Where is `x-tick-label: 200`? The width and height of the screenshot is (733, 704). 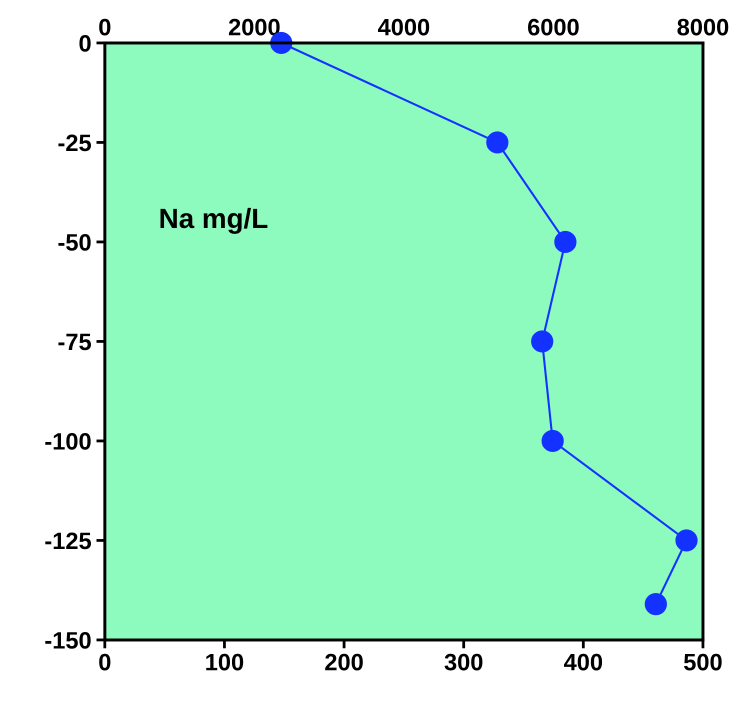 x-tick-label: 200 is located at coordinates (344, 662).